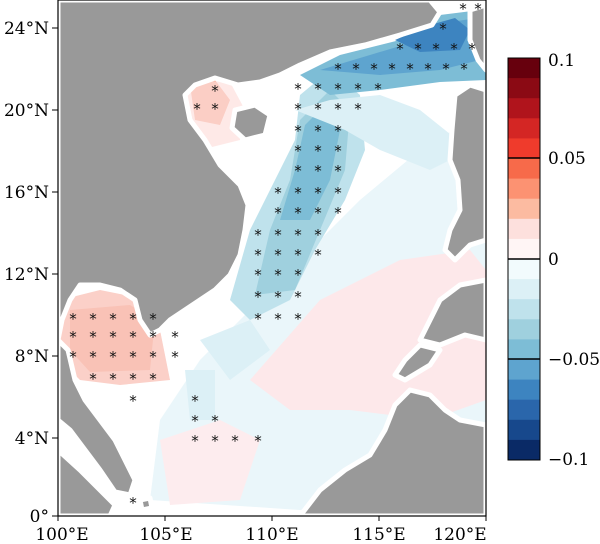 The height and width of the screenshot is (544, 600). What do you see at coordinates (567, 159) in the screenshot?
I see `colorbar-label-0.05: 0.05` at bounding box center [567, 159].